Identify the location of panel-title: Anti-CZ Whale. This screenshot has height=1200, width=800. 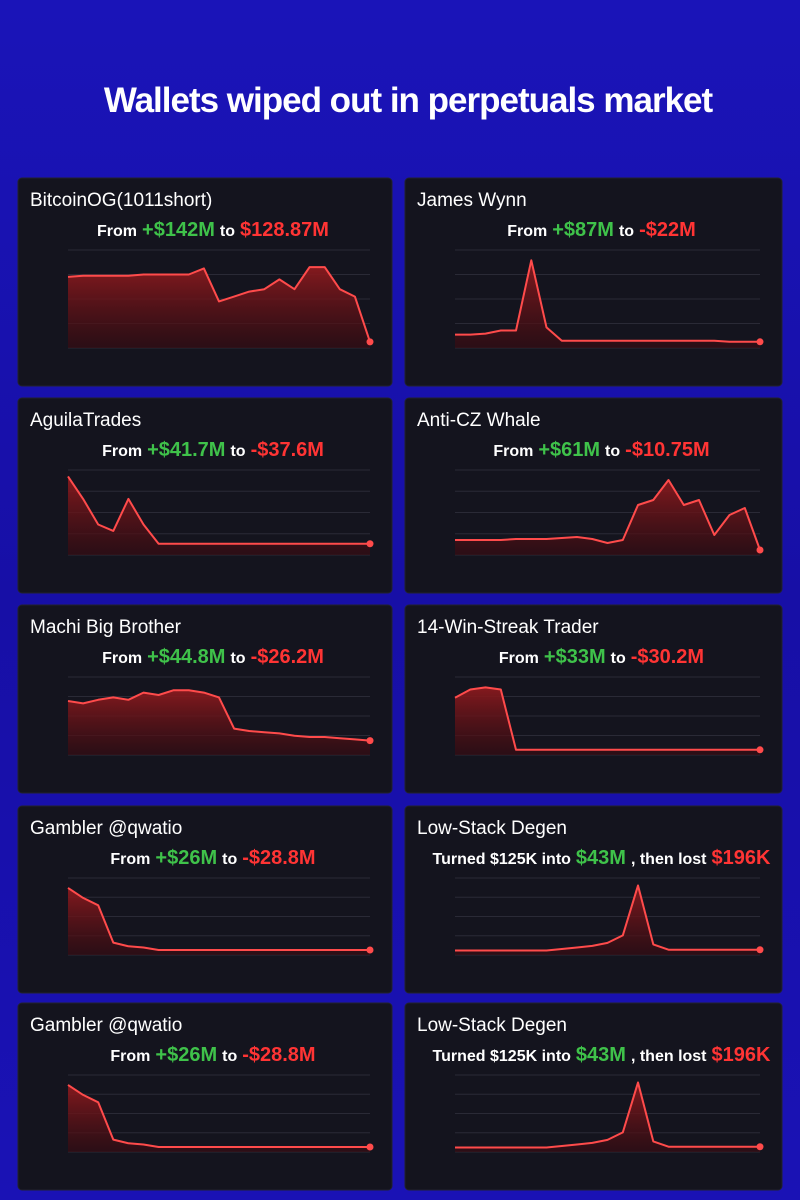
(479, 420).